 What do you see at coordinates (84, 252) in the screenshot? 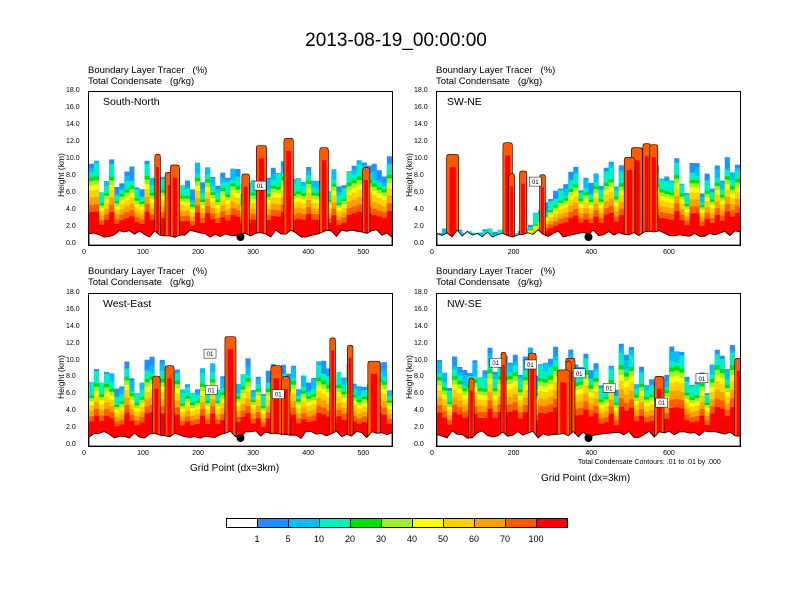
I see `x-tick-label: 0` at bounding box center [84, 252].